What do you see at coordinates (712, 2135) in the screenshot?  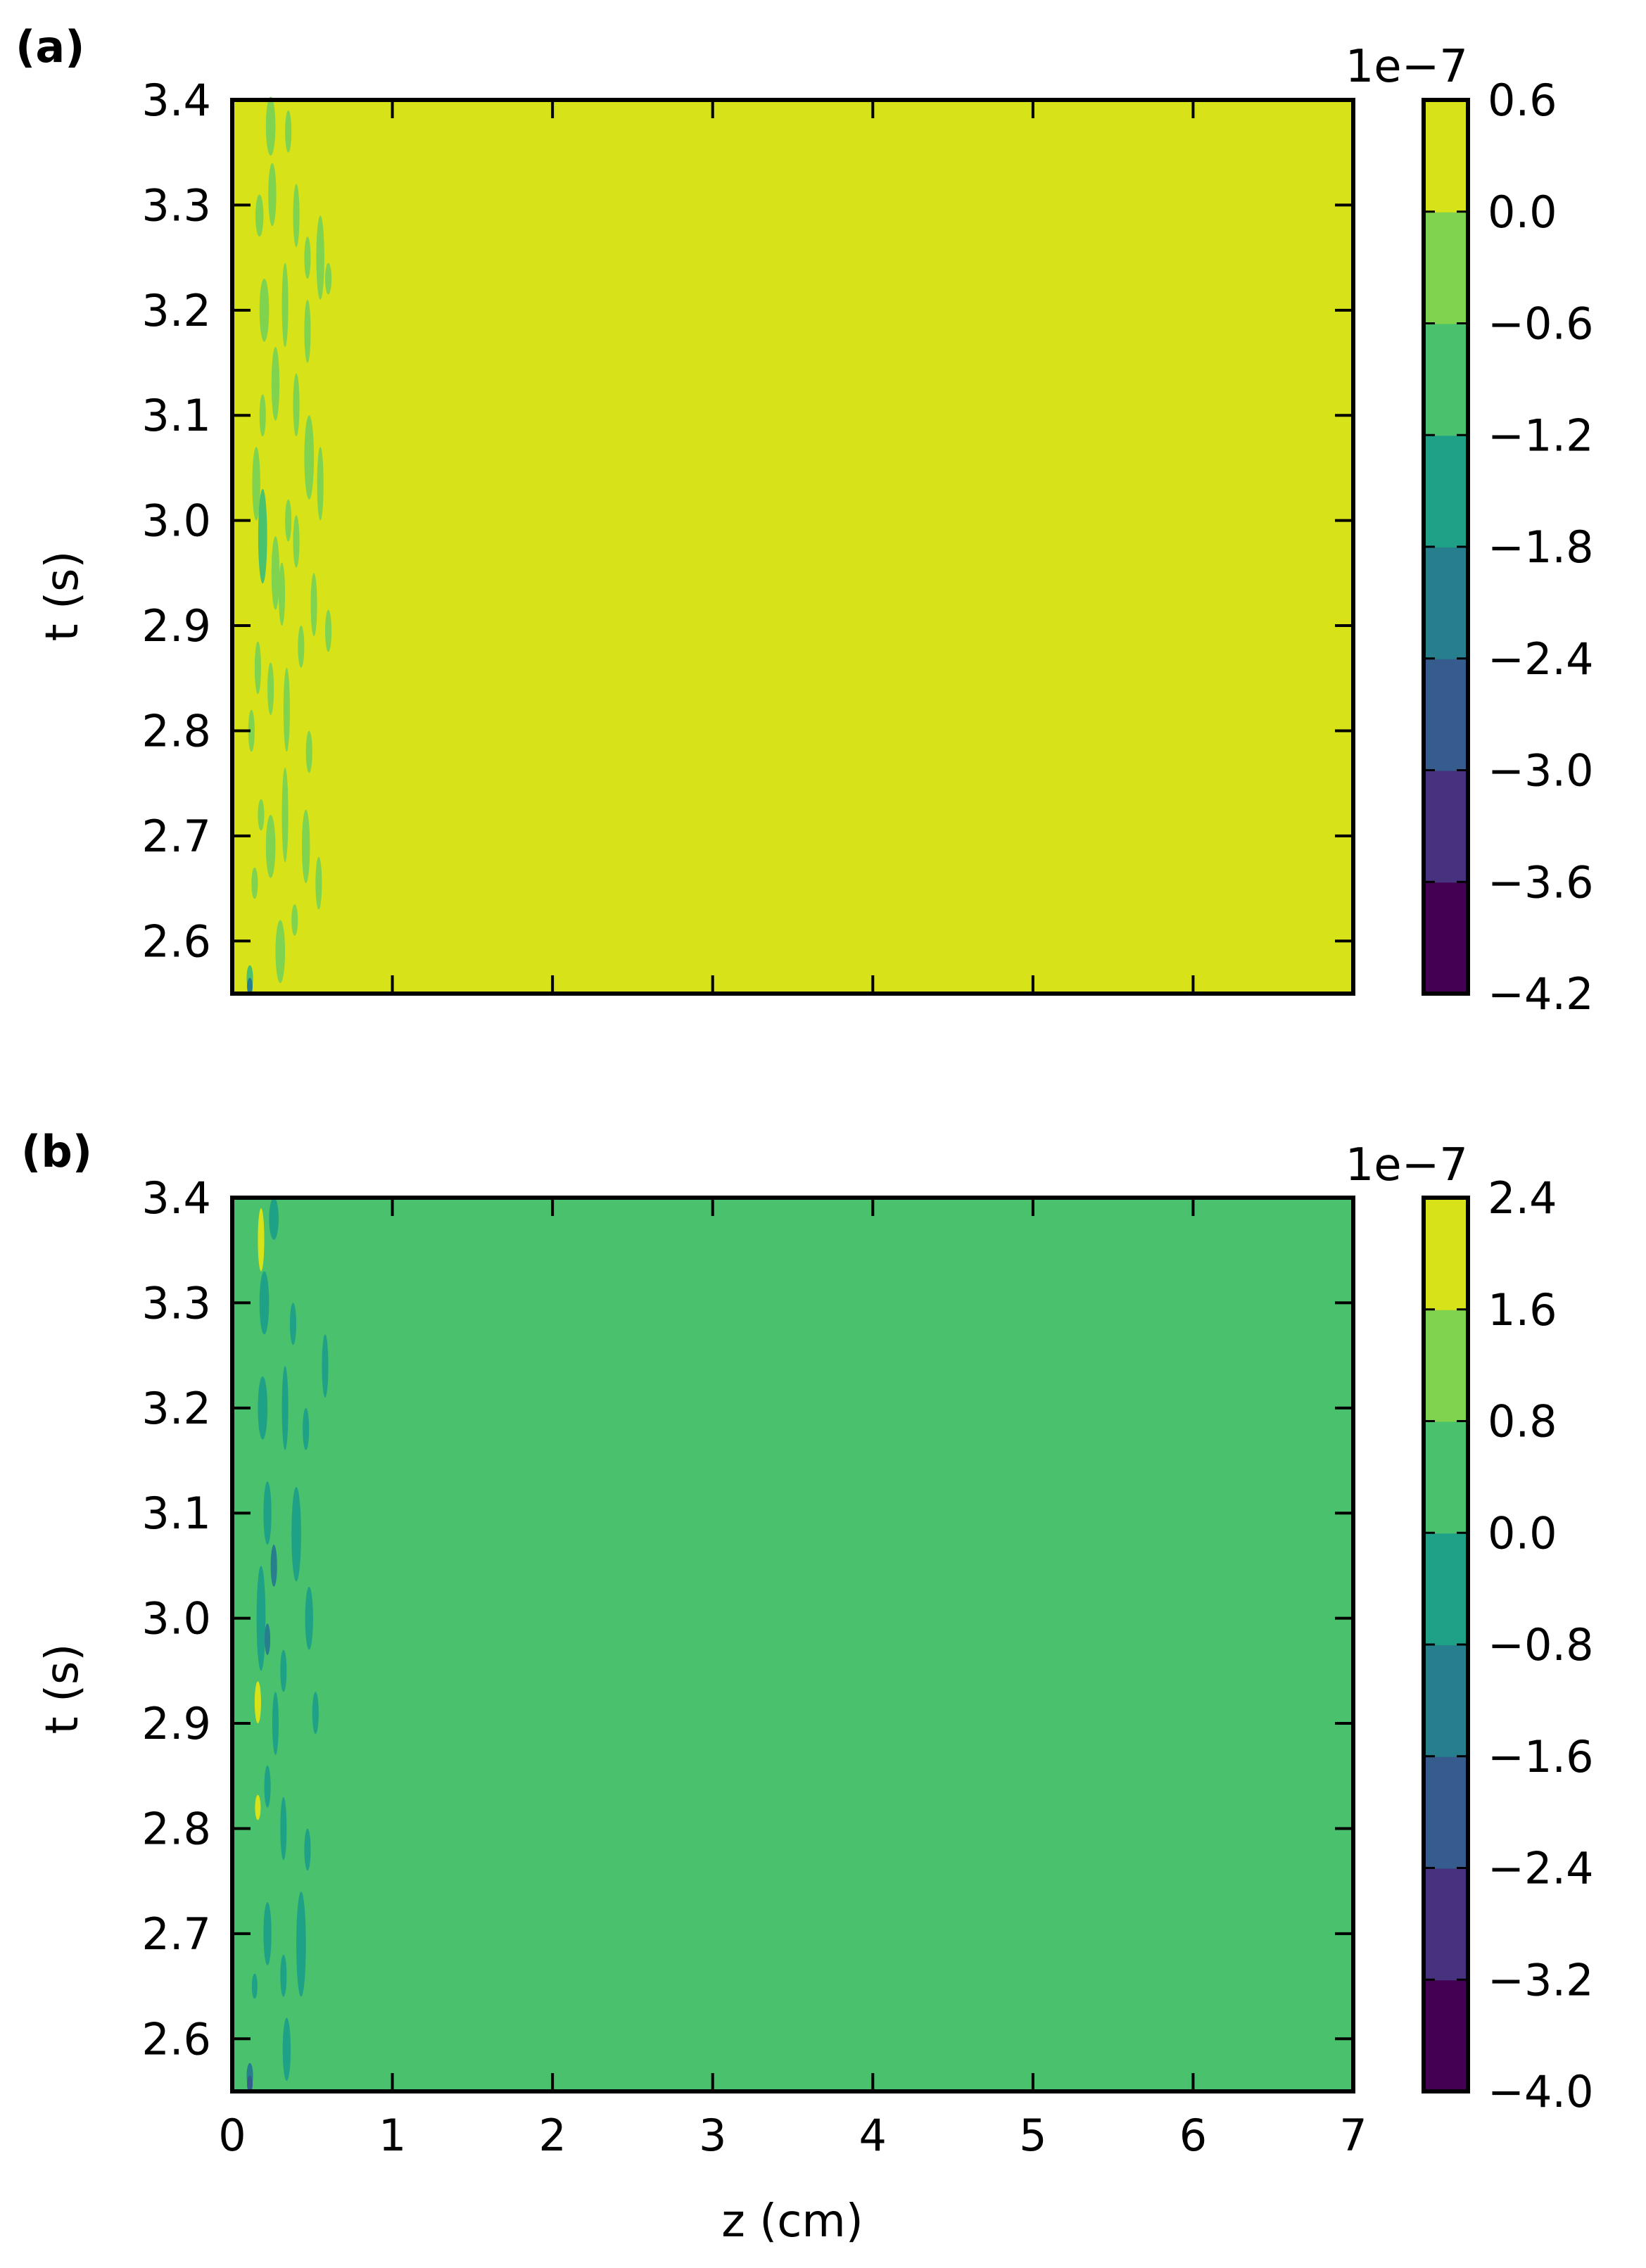 I see `x-tick-label-b-3: 3` at bounding box center [712, 2135].